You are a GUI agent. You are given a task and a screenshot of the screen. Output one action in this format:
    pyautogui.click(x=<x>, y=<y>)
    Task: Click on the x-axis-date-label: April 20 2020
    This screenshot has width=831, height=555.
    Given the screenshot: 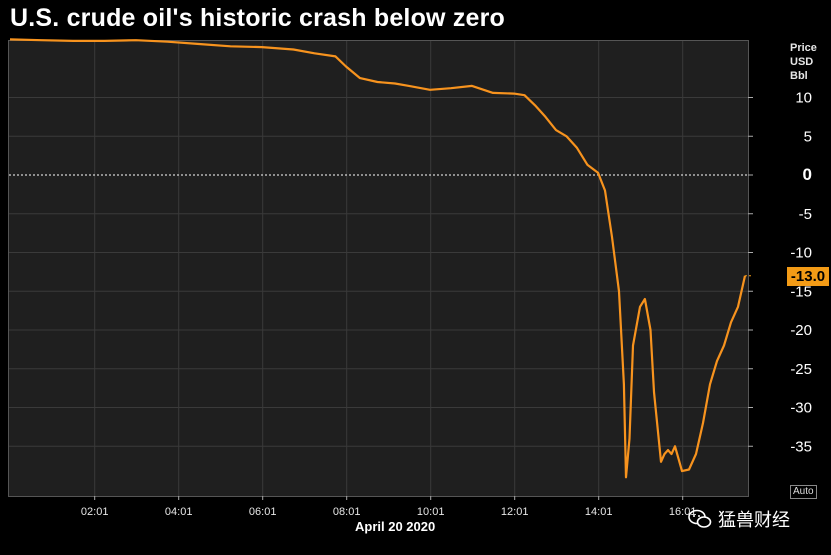 What is the action you would take?
    pyautogui.click(x=395, y=526)
    